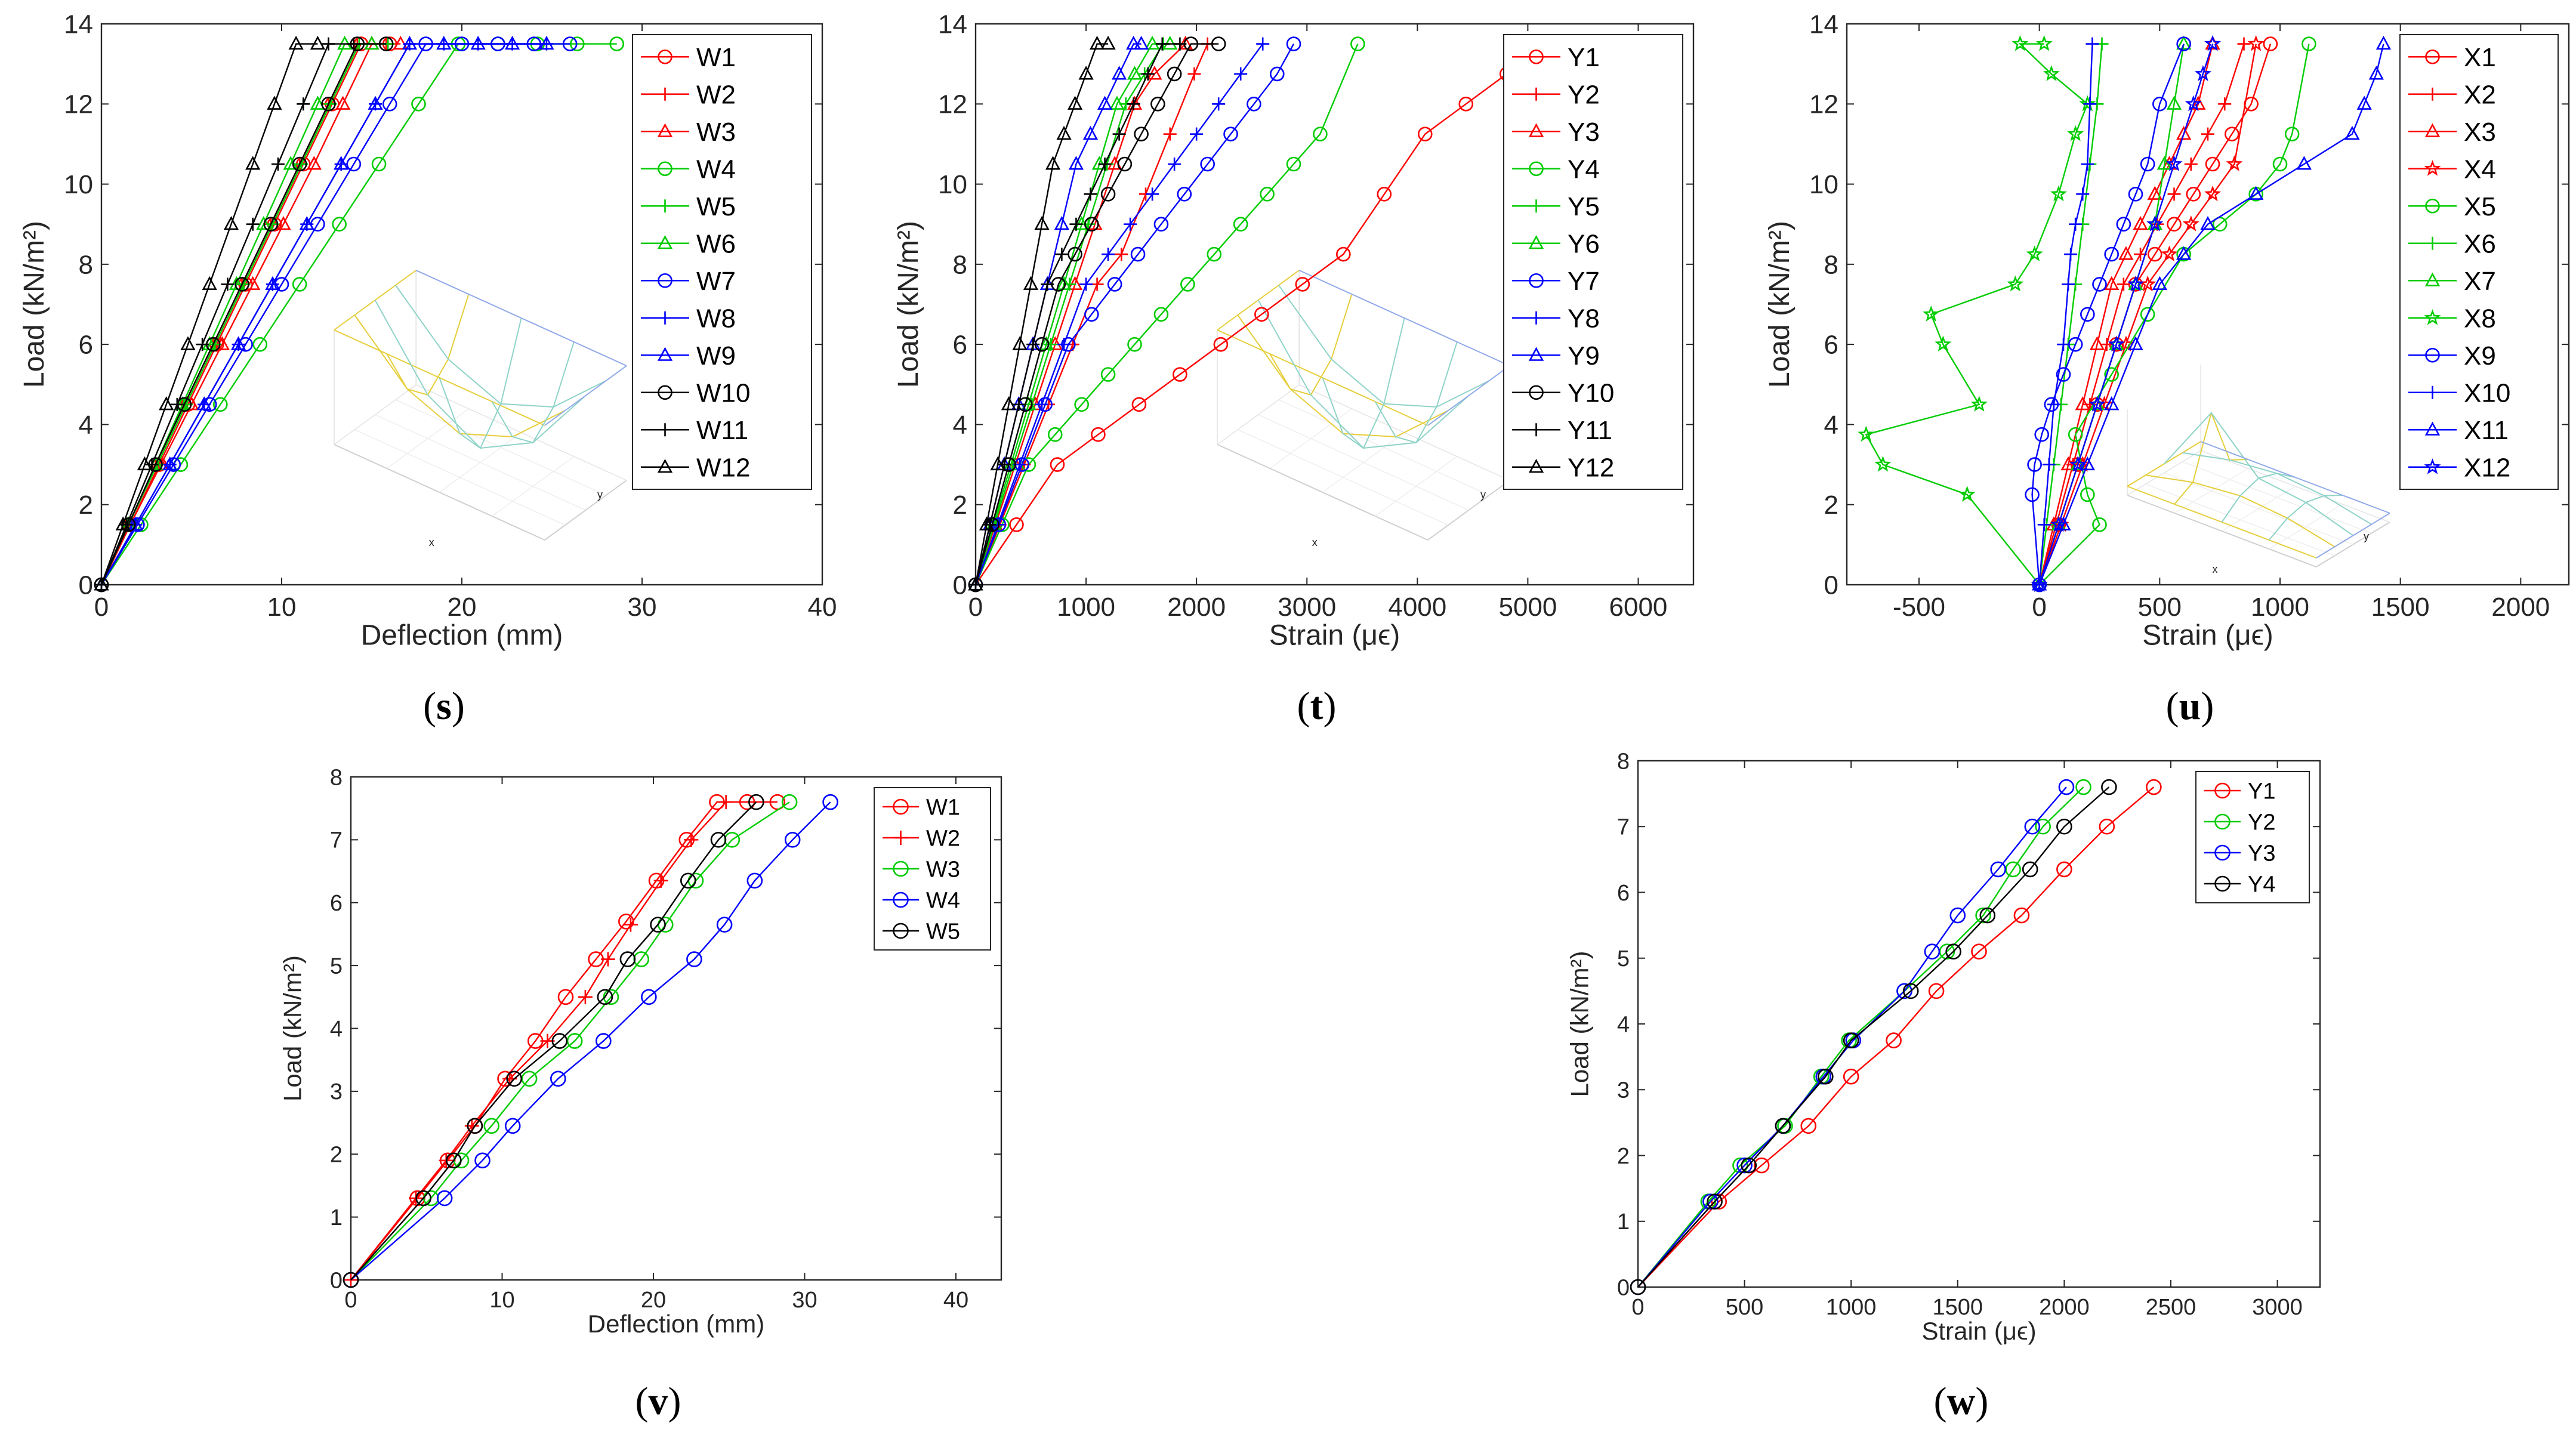  Describe the element at coordinates (901, 930) in the screenshot. I see `legend-marker-W5` at that location.